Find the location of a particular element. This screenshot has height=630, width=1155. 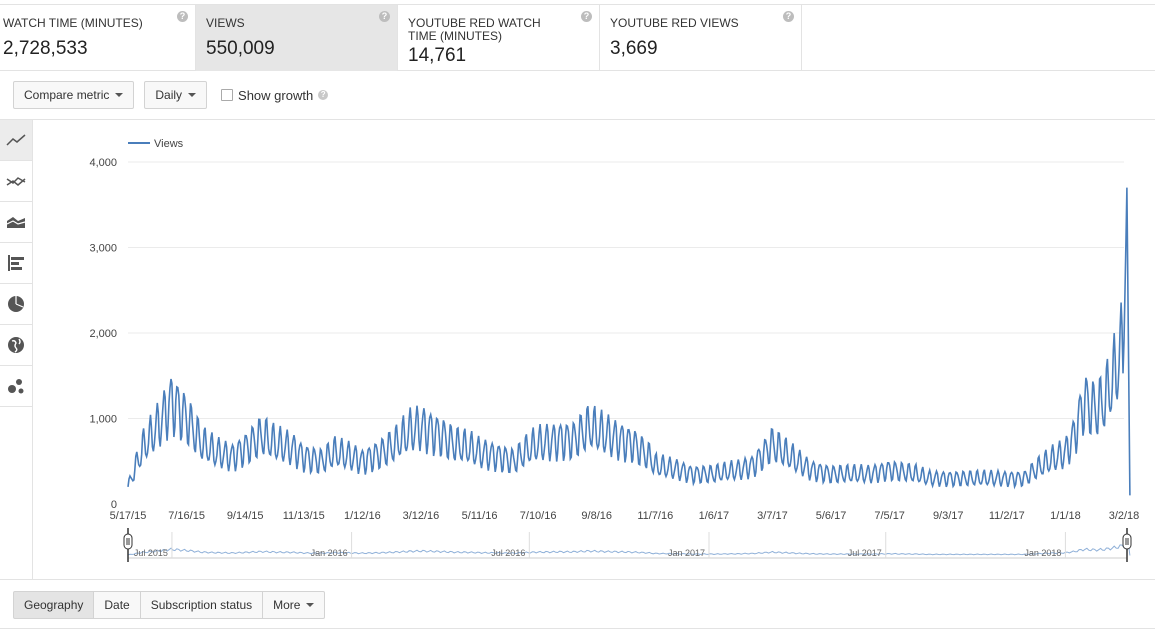

metric-value: 2,728,533 is located at coordinates (45, 48).